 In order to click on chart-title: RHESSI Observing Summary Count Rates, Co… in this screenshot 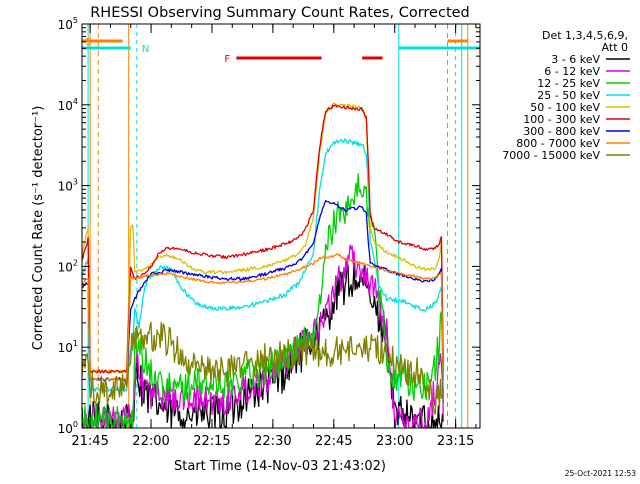, I will do `click(280, 13)`.